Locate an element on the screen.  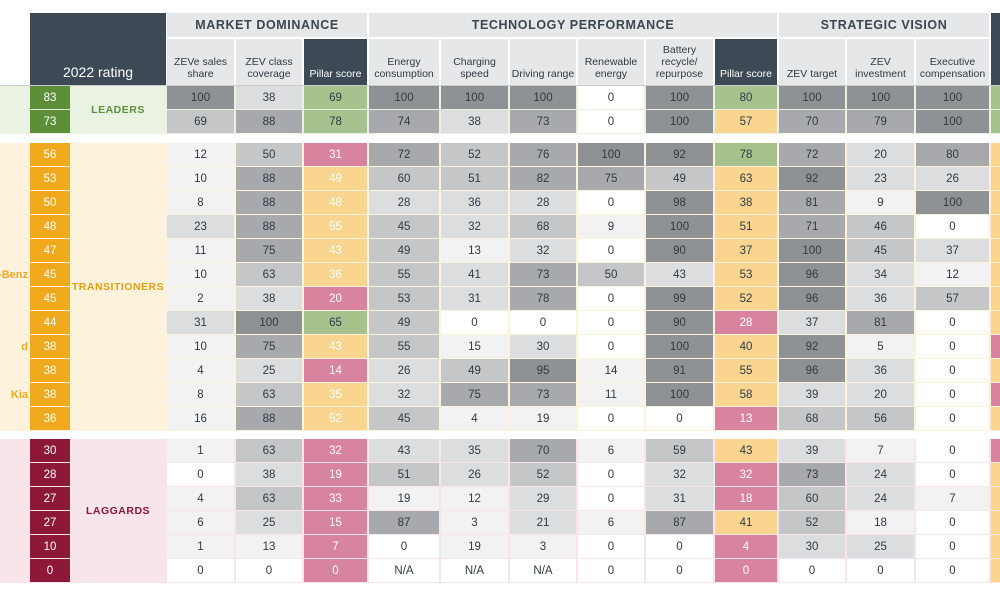
score-cell: 50 is located at coordinates (611, 274).